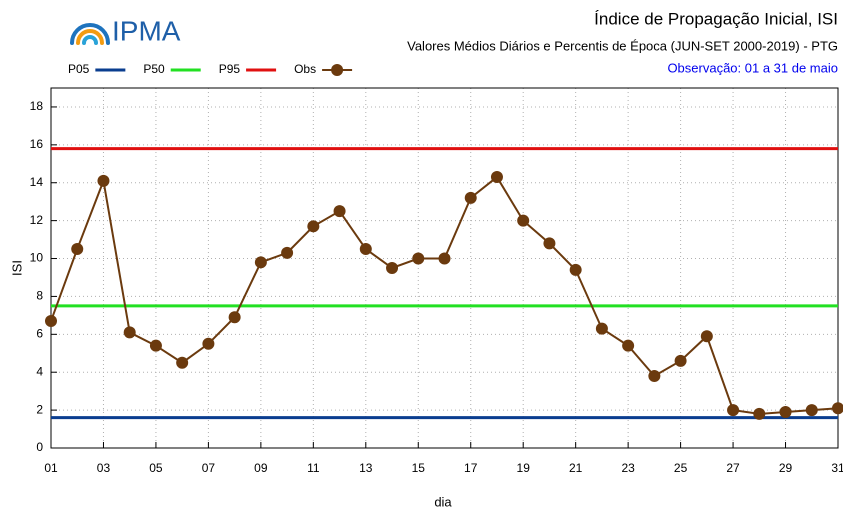  I want to click on x-tick-label: 25, so click(681, 468).